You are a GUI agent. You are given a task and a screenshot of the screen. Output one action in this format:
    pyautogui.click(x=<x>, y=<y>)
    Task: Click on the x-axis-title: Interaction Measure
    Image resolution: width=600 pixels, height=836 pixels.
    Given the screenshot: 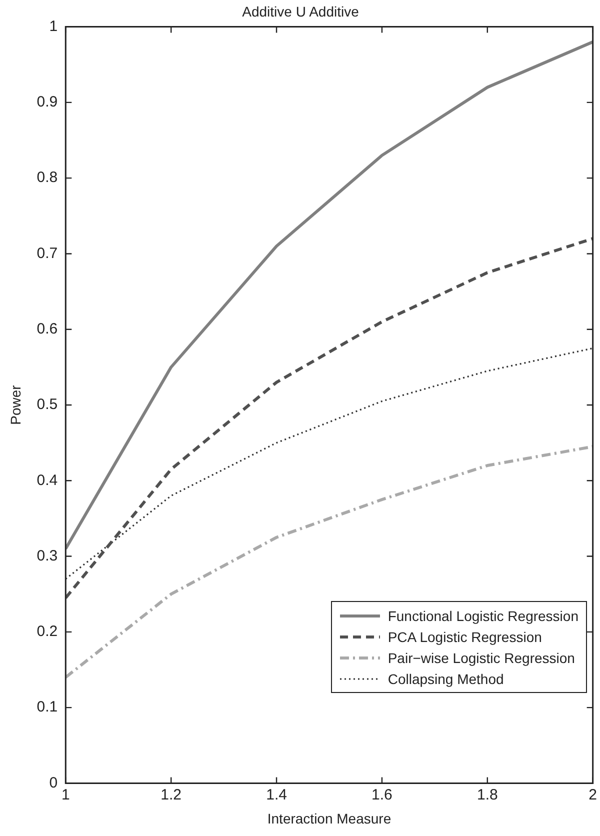 What is the action you would take?
    pyautogui.click(x=329, y=818)
    